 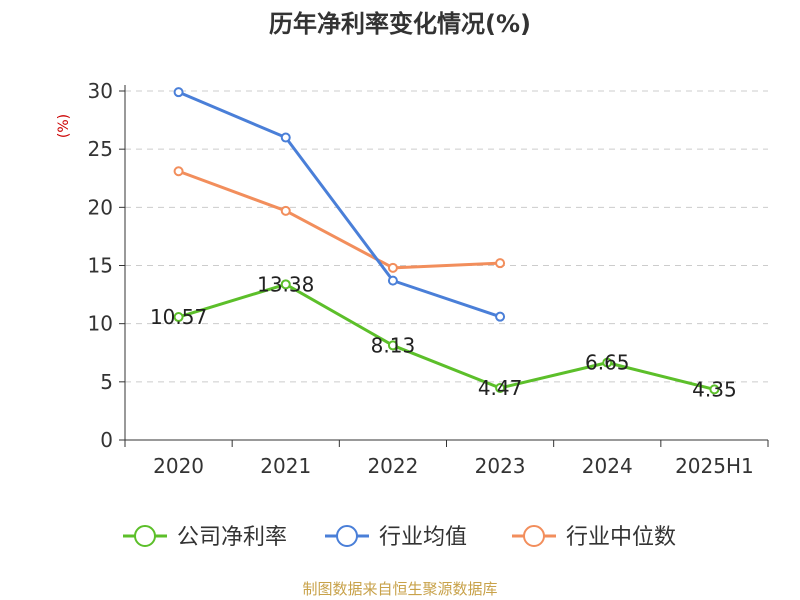 I want to click on legend-item: 公司净利率, so click(x=205, y=537).